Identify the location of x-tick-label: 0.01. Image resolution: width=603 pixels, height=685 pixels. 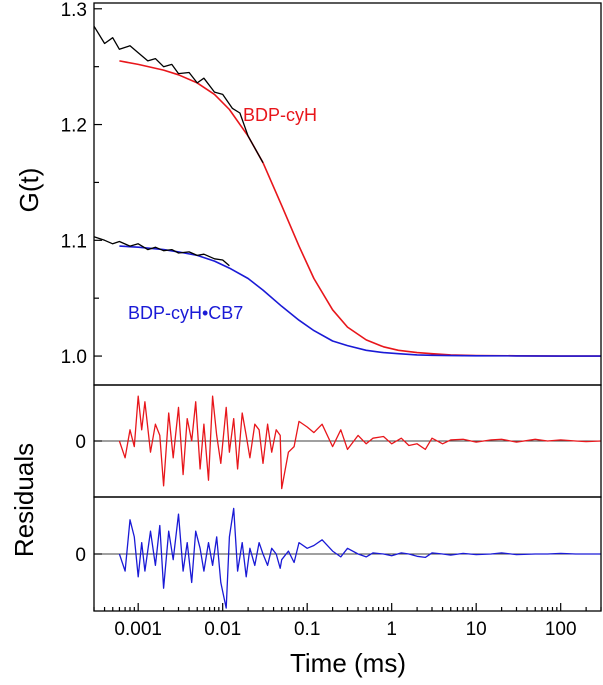
(222, 629).